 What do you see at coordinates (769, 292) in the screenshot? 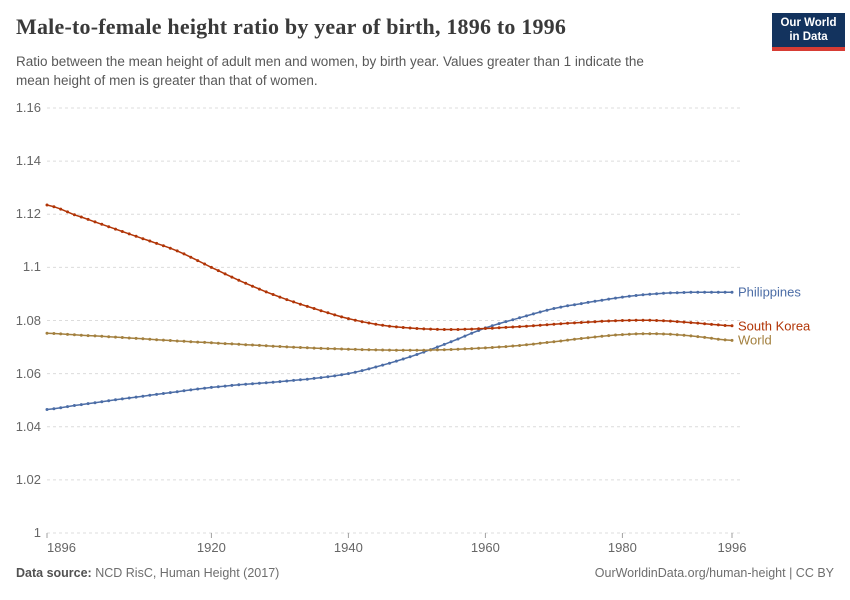
I see `series-label-philippines: Philippines` at bounding box center [769, 292].